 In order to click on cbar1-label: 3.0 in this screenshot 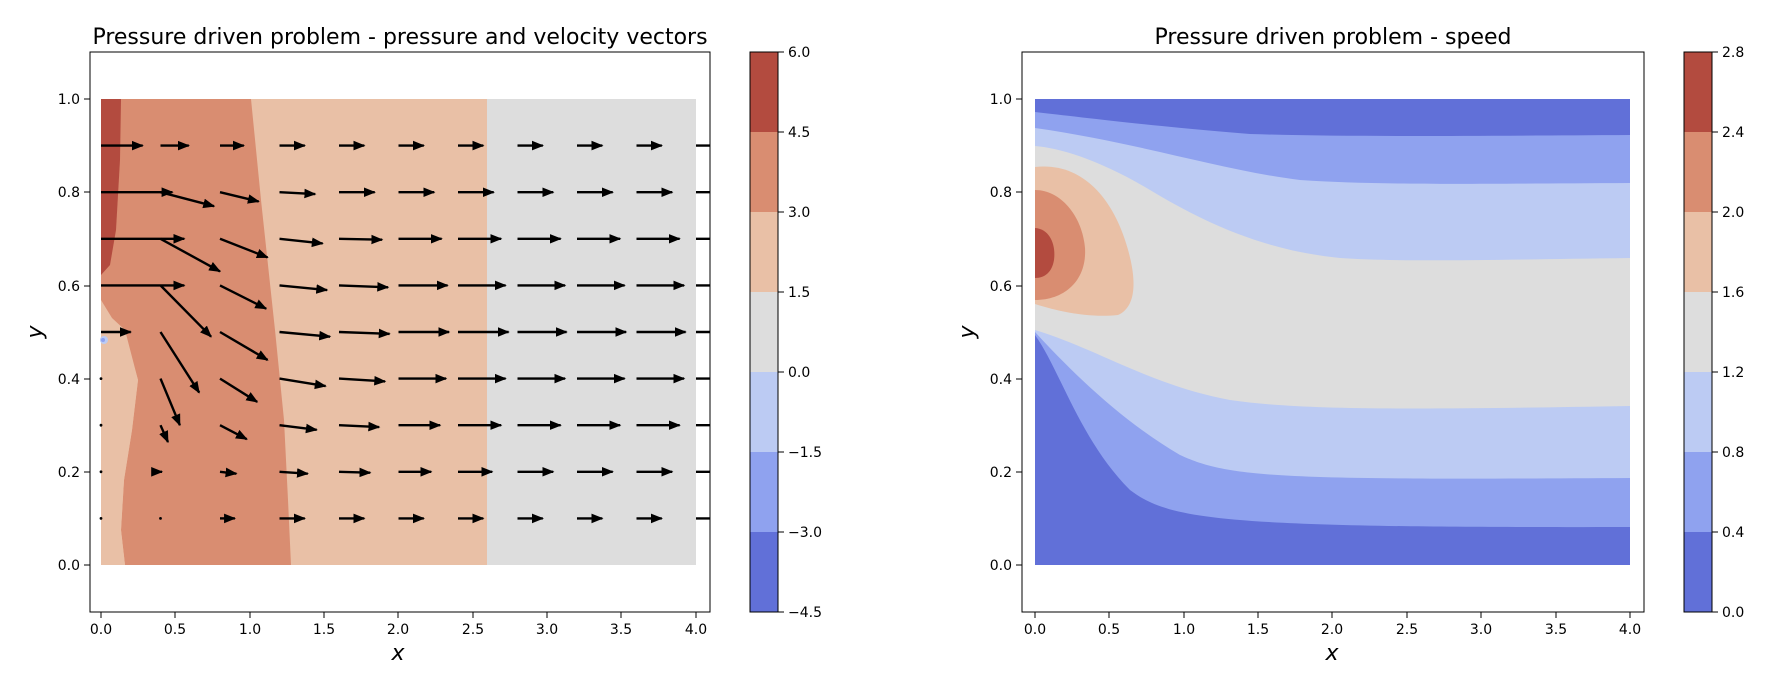, I will do `click(799, 213)`.